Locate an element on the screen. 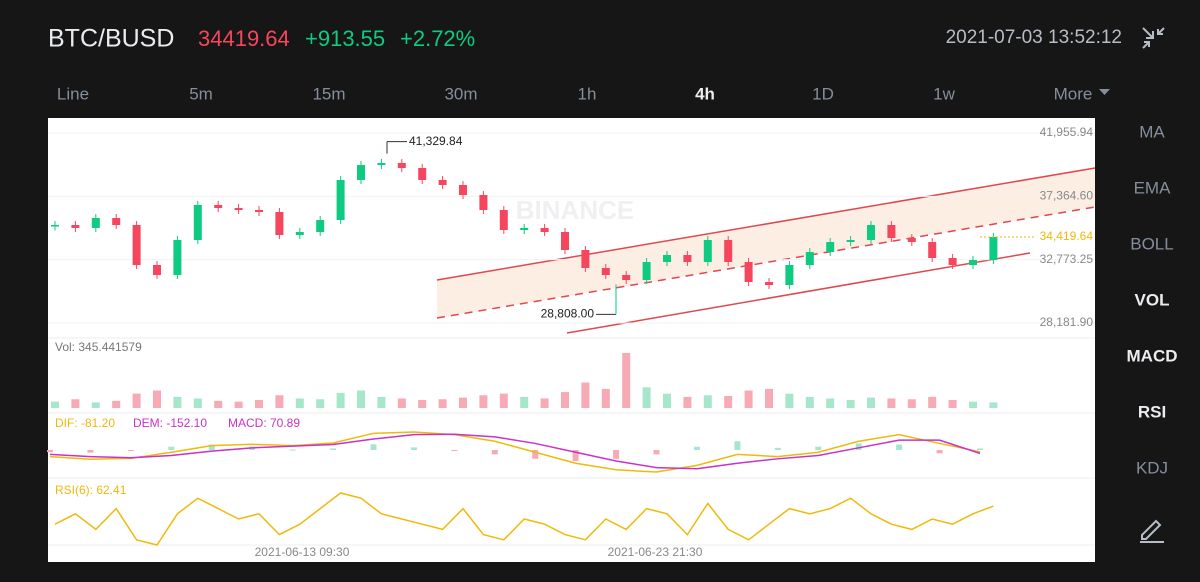 The width and height of the screenshot is (1200, 582). macd-dem-line is located at coordinates (515, 451).